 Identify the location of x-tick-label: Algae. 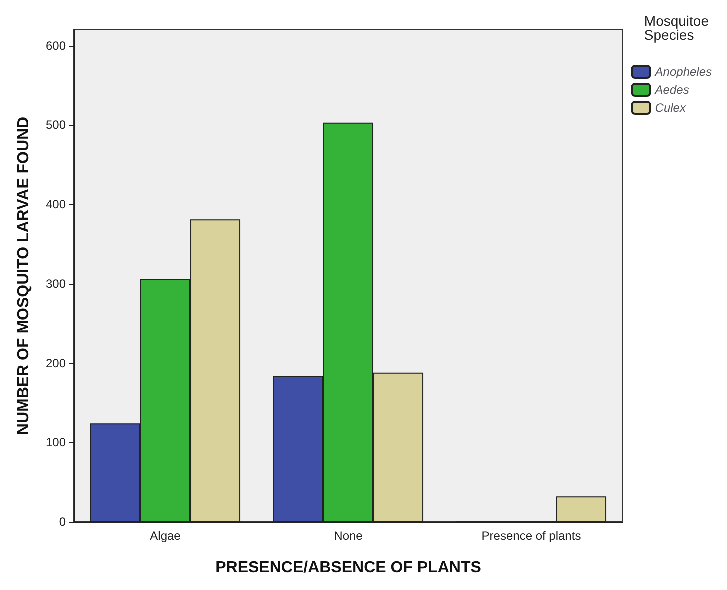
(166, 536).